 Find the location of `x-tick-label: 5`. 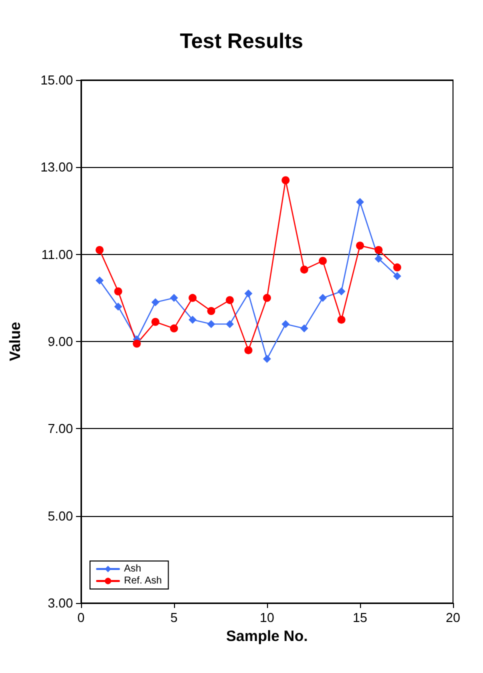

x-tick-label: 5 is located at coordinates (174, 617).